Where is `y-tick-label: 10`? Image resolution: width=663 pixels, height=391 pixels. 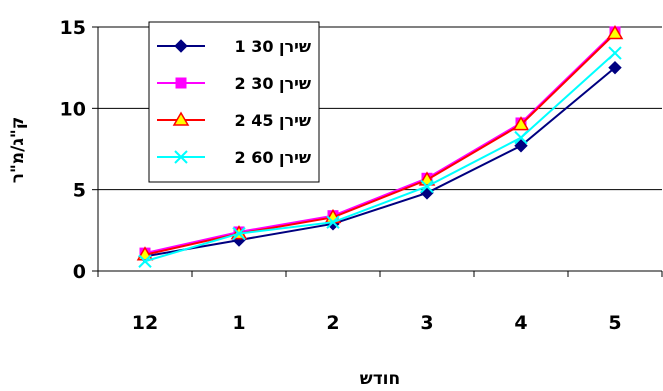
y-tick-label: 10 is located at coordinates (73, 109).